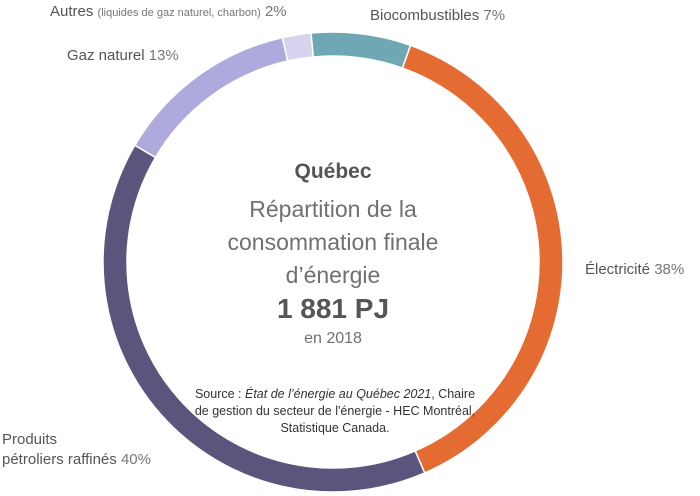 Image resolution: width=700 pixels, height=496 pixels. I want to click on slice-autres, so click(298, 47).